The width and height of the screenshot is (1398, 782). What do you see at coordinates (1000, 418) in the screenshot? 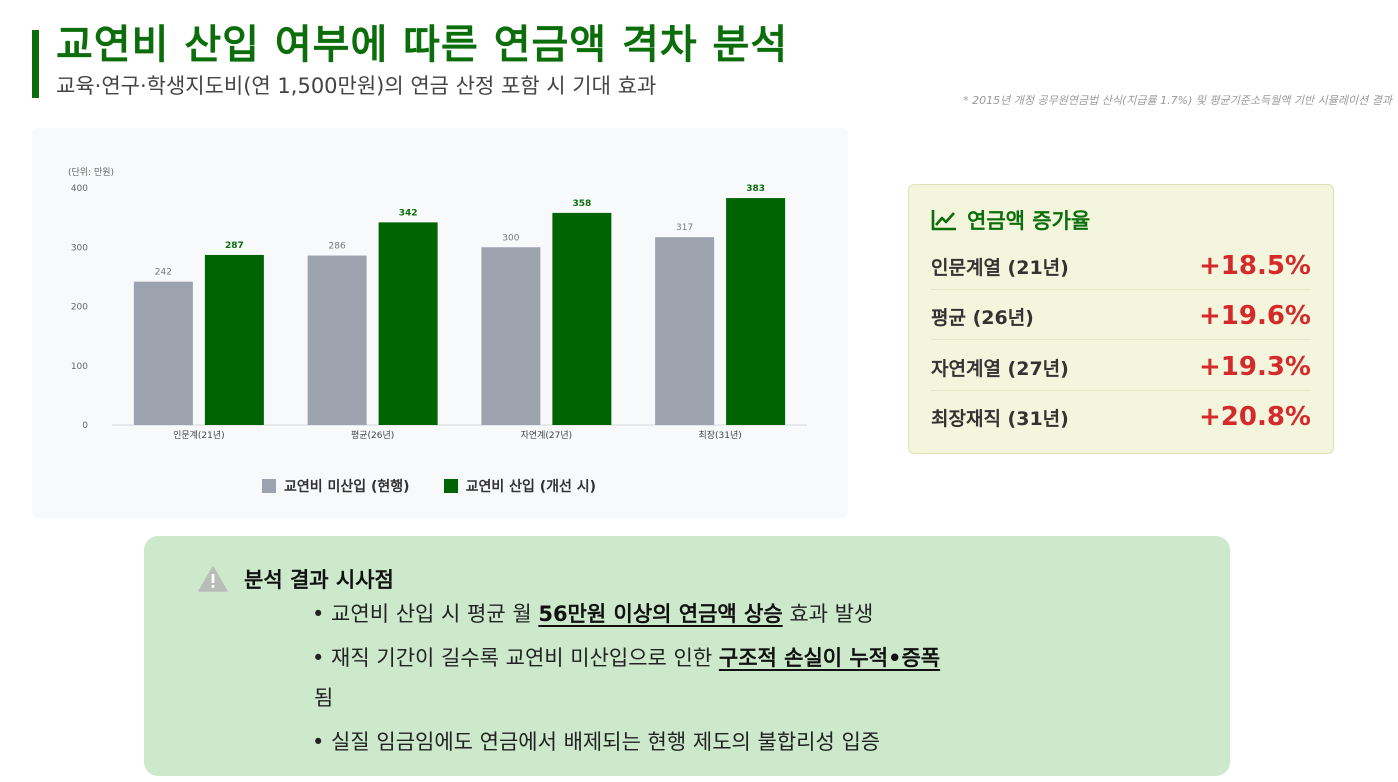
I see `growth-label: 최장재직 (31년)` at bounding box center [1000, 418].